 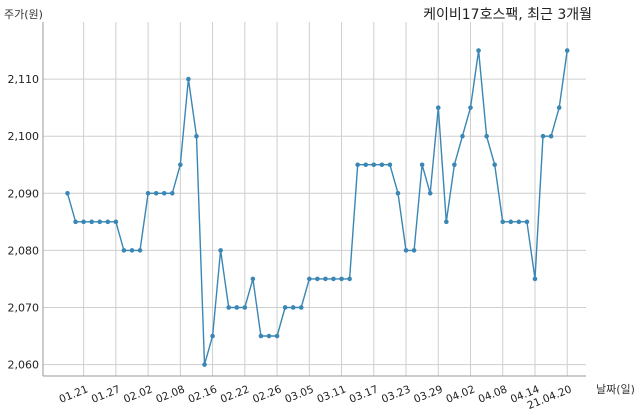 What do you see at coordinates (331, 394) in the screenshot?
I see `x-tick-label: 03.11` at bounding box center [331, 394].